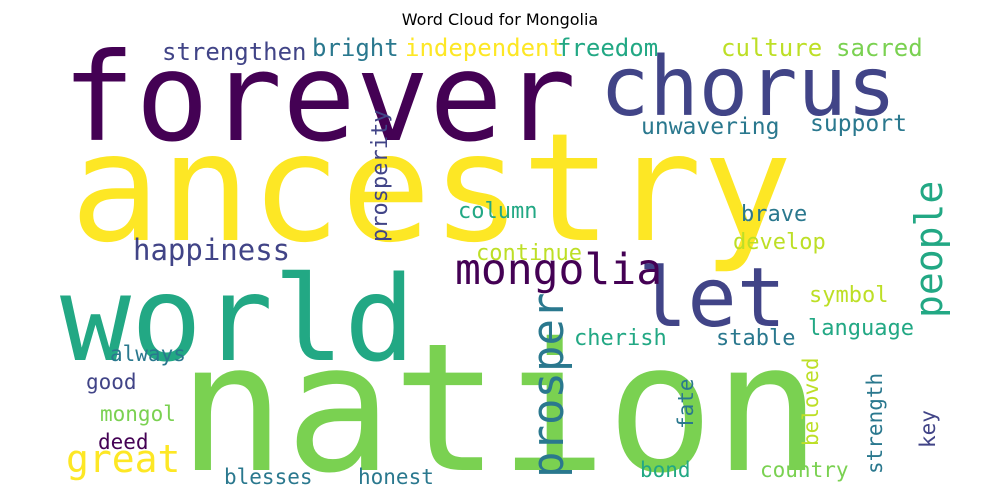 This screenshot has height=500, width=1000. Describe the element at coordinates (123, 442) in the screenshot. I see `word-deed: deed` at that location.